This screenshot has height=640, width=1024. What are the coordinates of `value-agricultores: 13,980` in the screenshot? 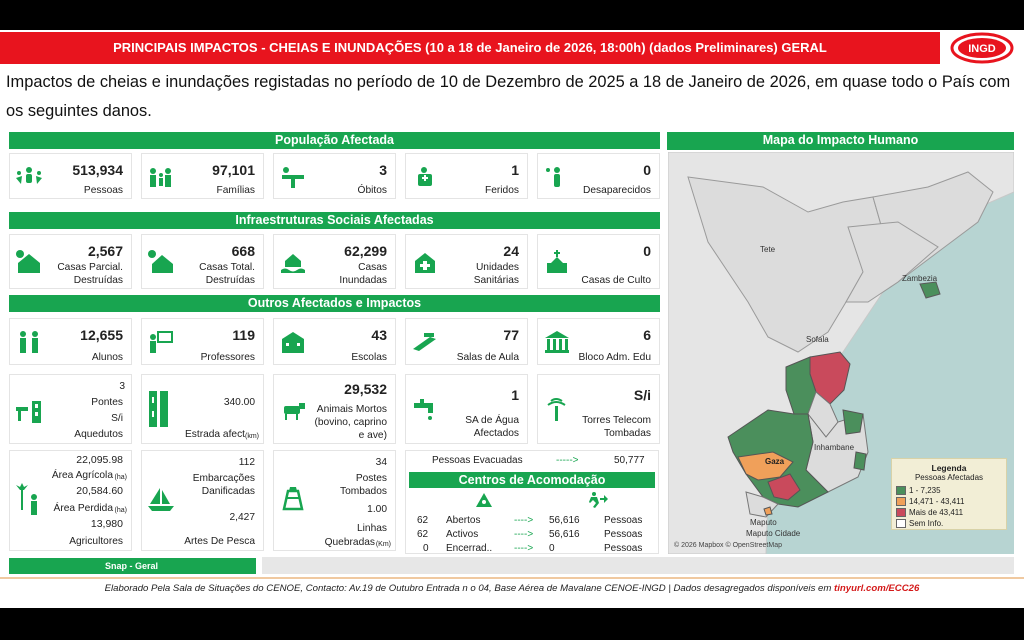 It's located at (106, 524).